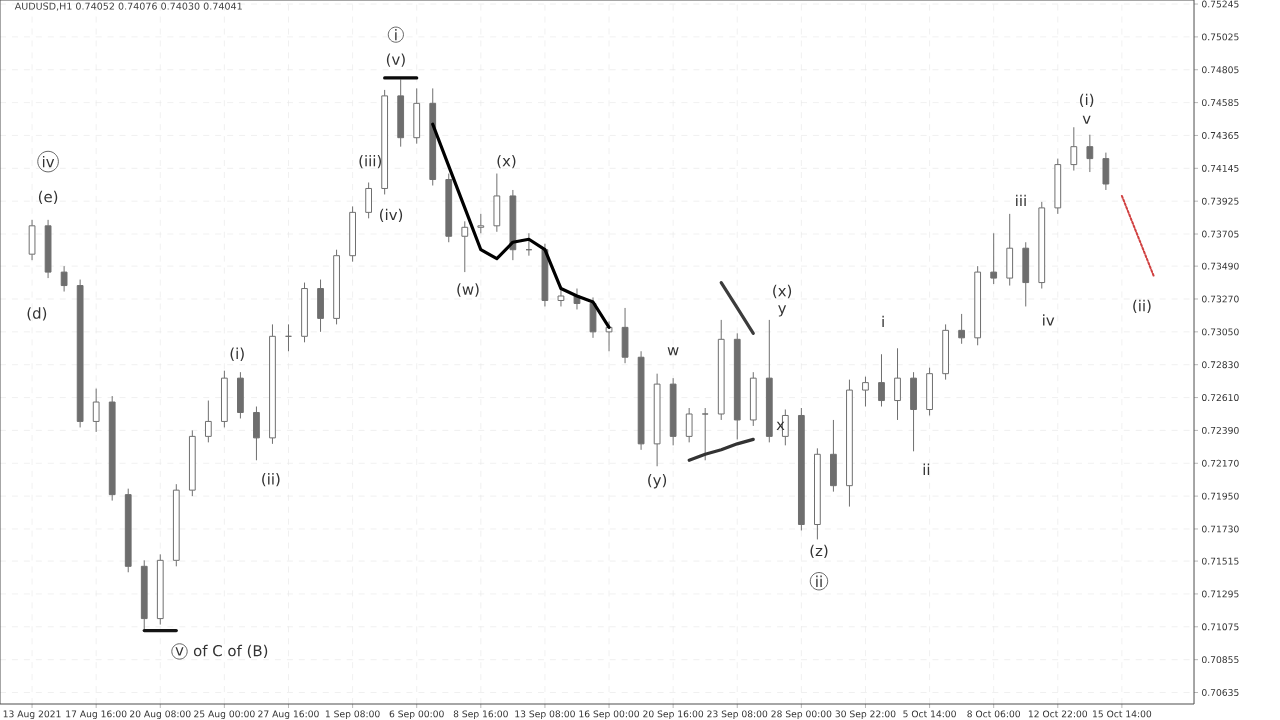  What do you see at coordinates (721, 449) in the screenshot?
I see `line-series` at bounding box center [721, 449].